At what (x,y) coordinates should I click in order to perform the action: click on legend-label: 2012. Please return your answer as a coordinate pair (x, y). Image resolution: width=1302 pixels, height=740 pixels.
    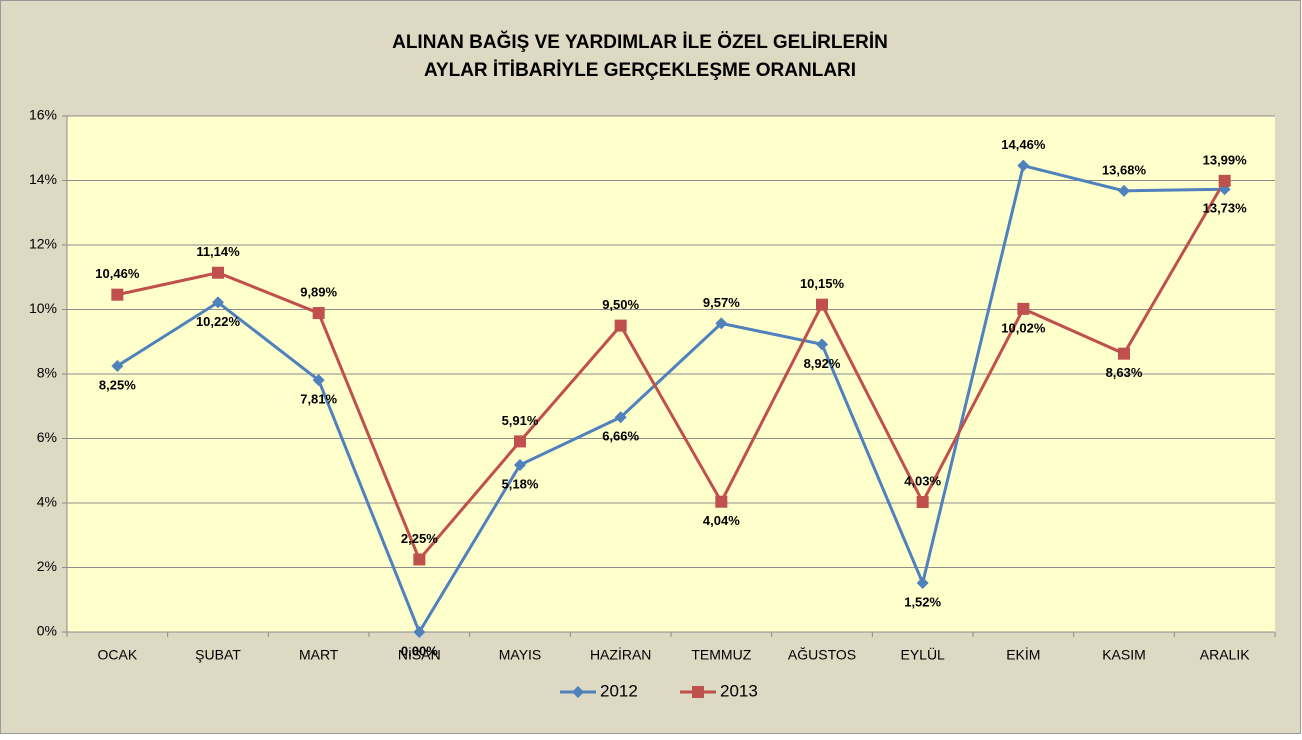
    Looking at the image, I should click on (619, 690).